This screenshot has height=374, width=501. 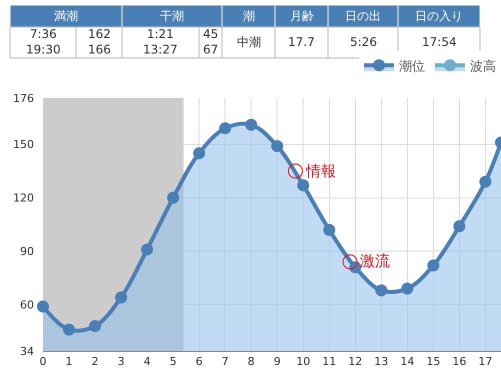 I want to click on y-tick-label: 150, so click(x=23, y=145).